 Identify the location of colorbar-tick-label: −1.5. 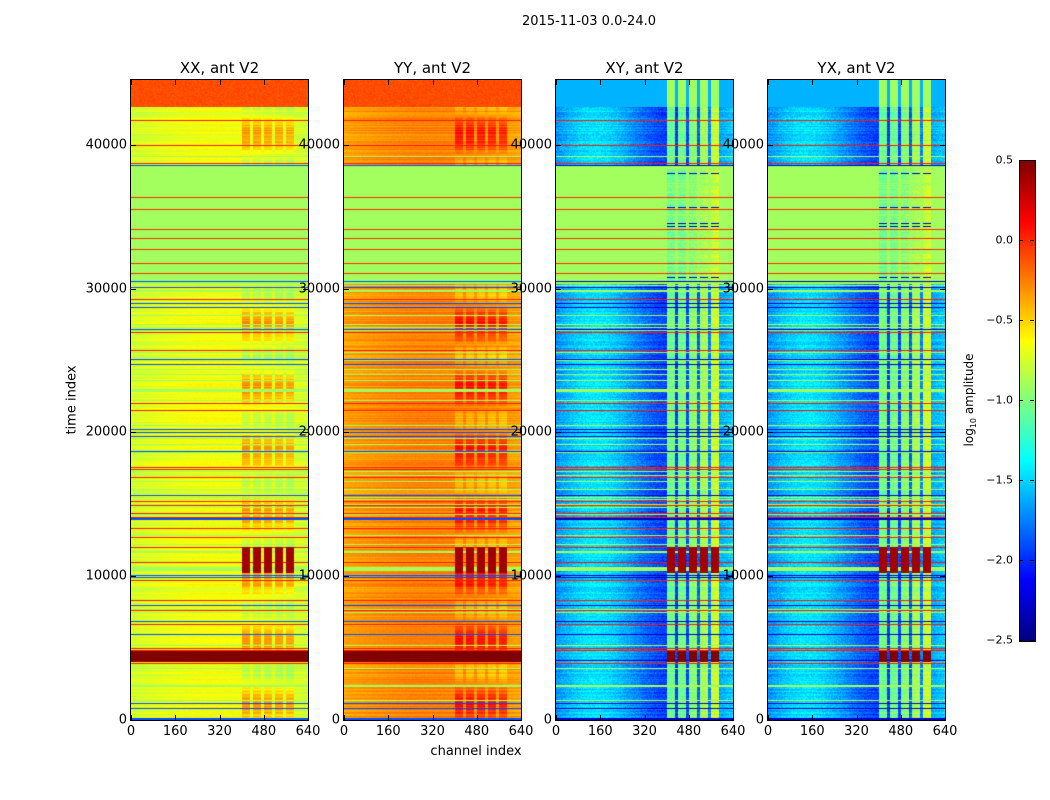
(999, 480).